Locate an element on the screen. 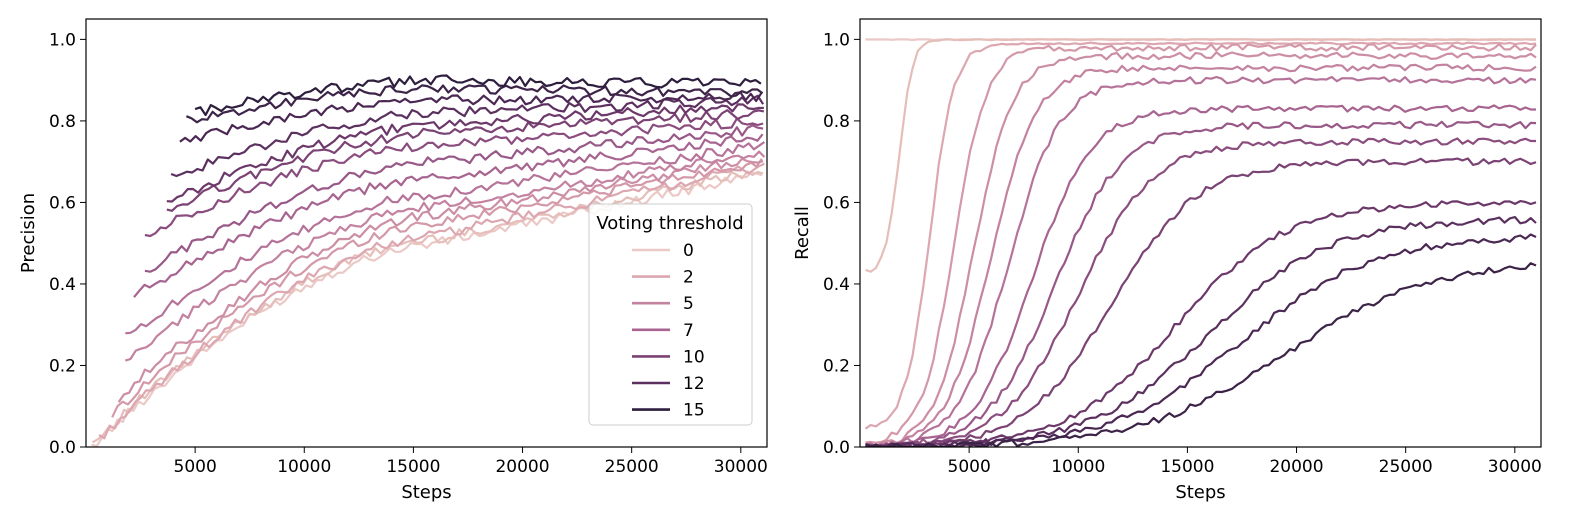 The height and width of the screenshot is (526, 1578). legend-box is located at coordinates (670, 314).